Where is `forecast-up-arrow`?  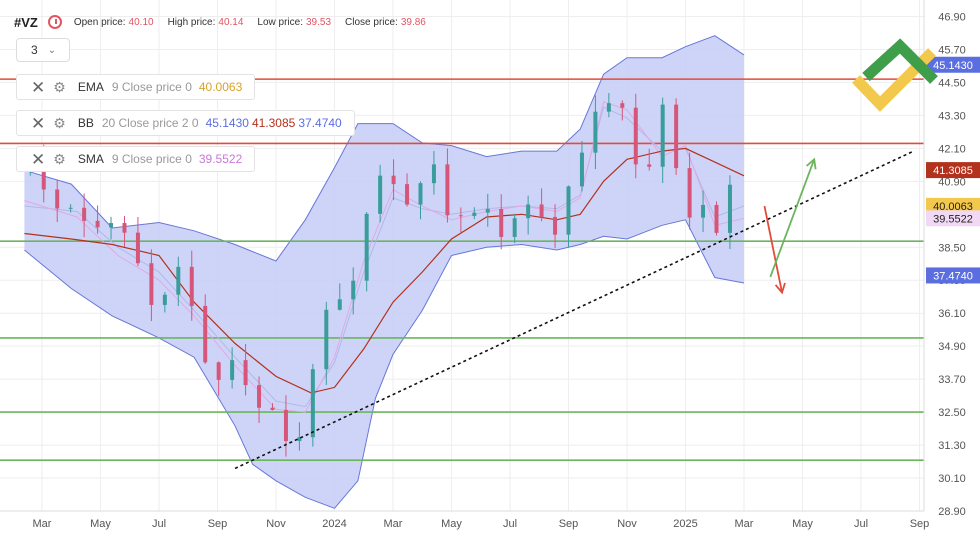
forecast-up-arrow is located at coordinates (792, 218).